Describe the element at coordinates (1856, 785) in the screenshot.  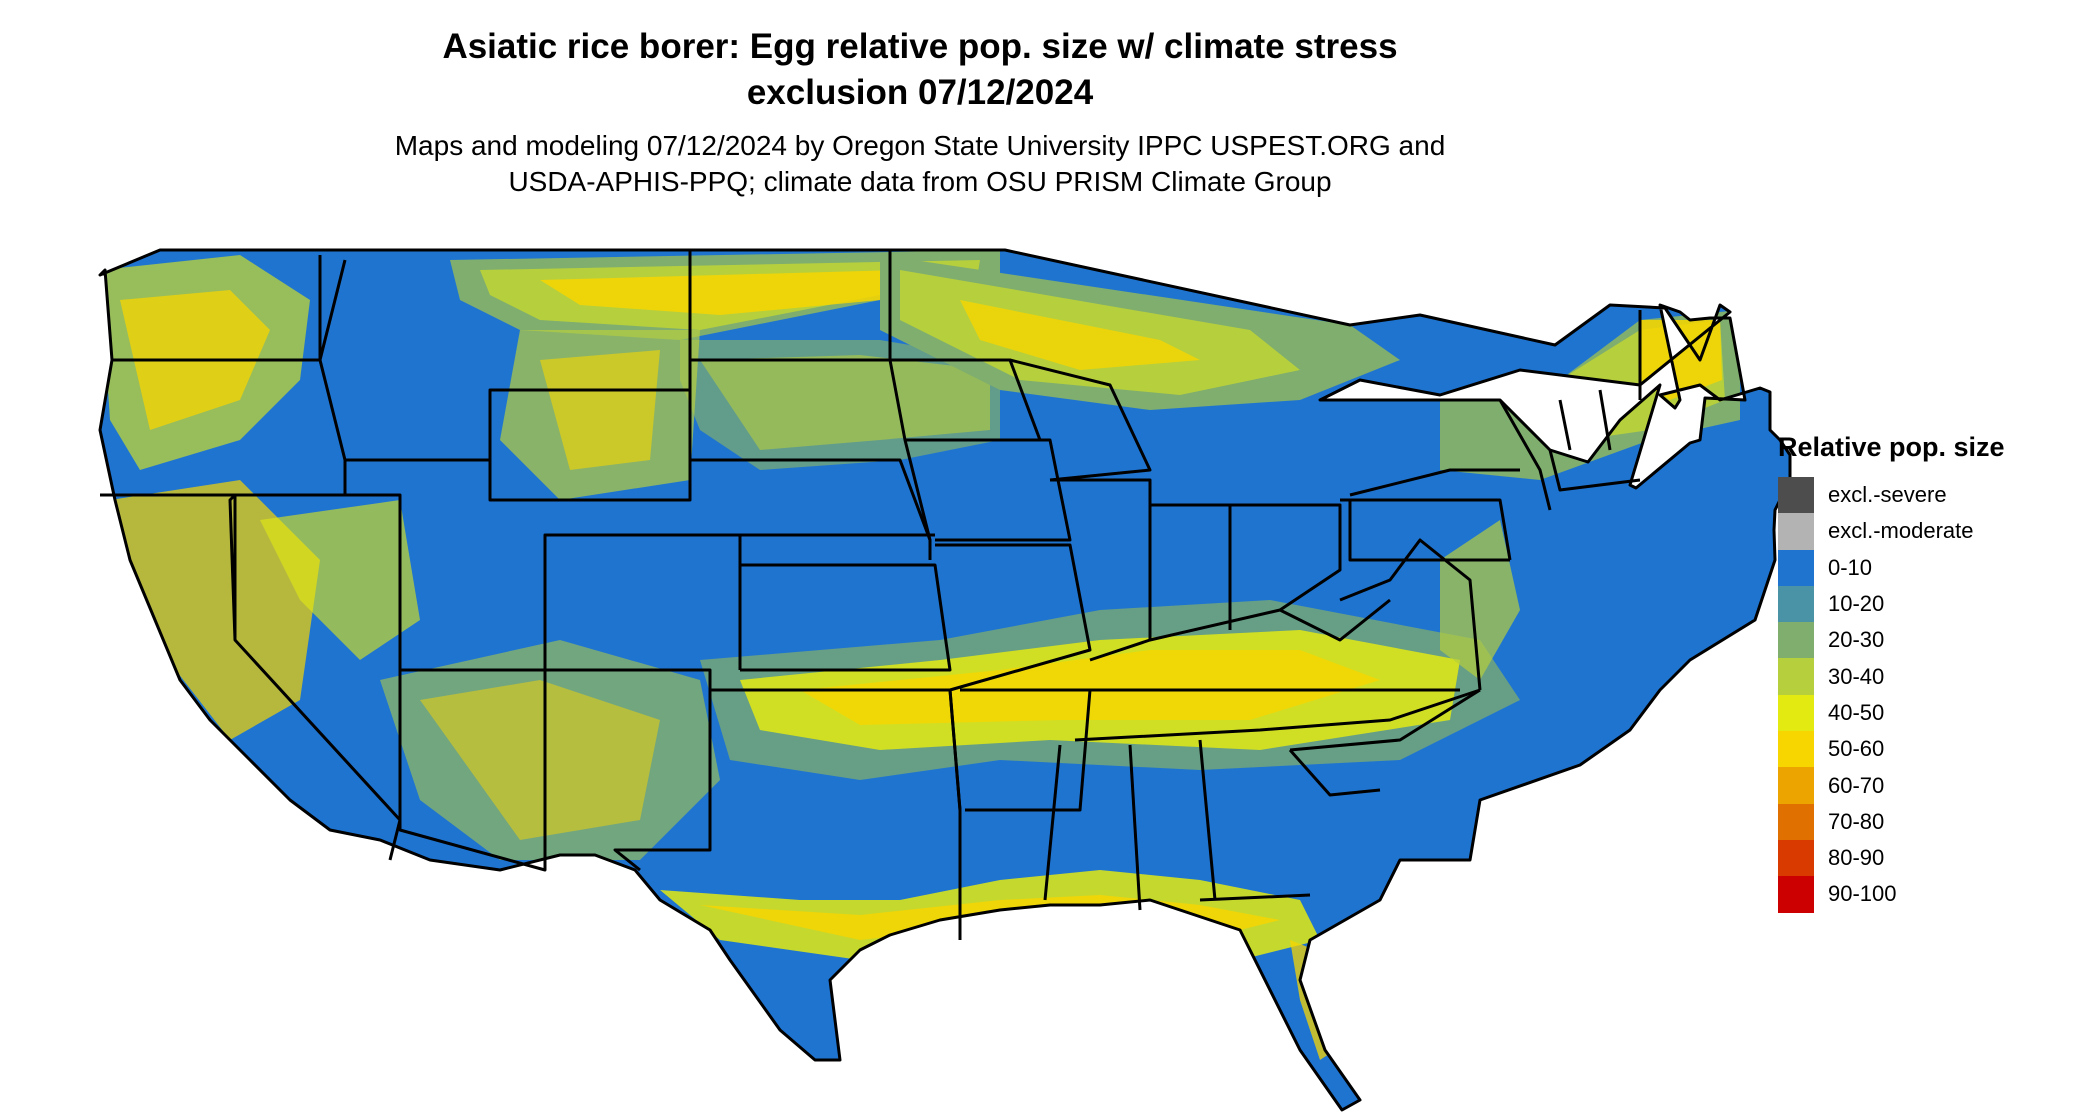
I see `legend-label: 60-70` at that location.